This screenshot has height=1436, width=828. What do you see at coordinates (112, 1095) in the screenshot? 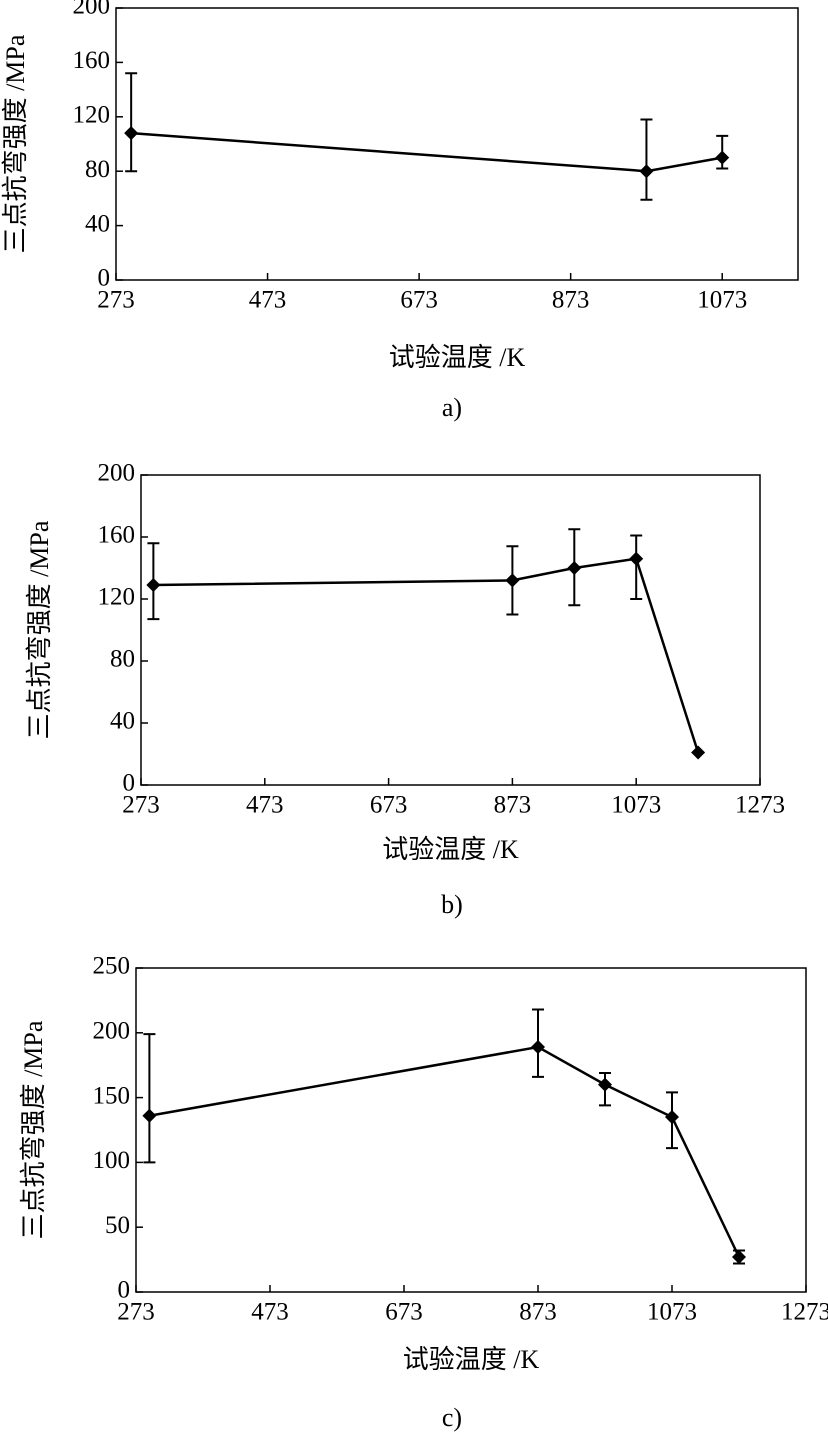
I see `y-tick-label: 150` at bounding box center [112, 1095].